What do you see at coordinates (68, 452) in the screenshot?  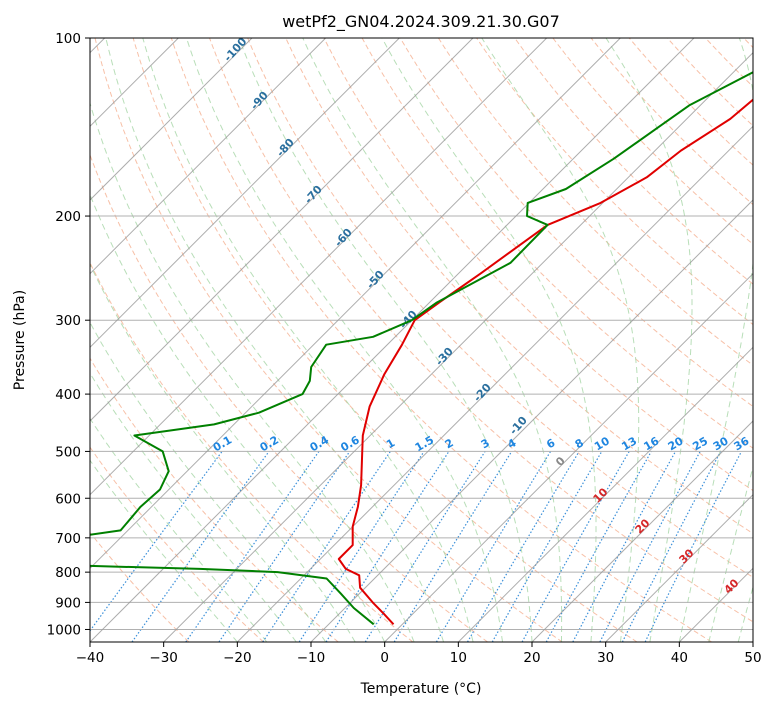 I see `y-tick-label: 500` at bounding box center [68, 452].